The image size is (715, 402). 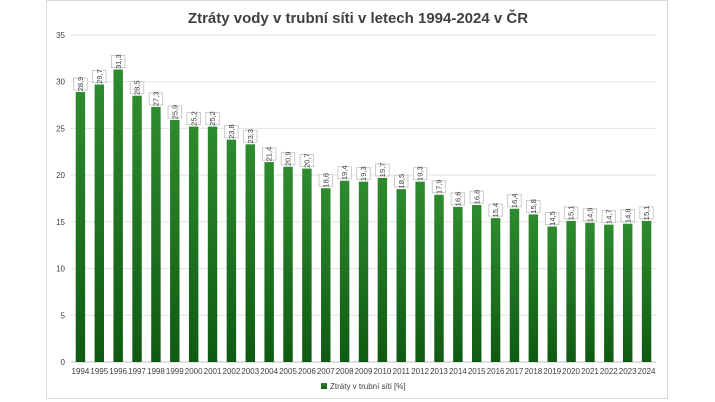 What do you see at coordinates (628, 371) in the screenshot?
I see `x-tick-label: 2023` at bounding box center [628, 371].